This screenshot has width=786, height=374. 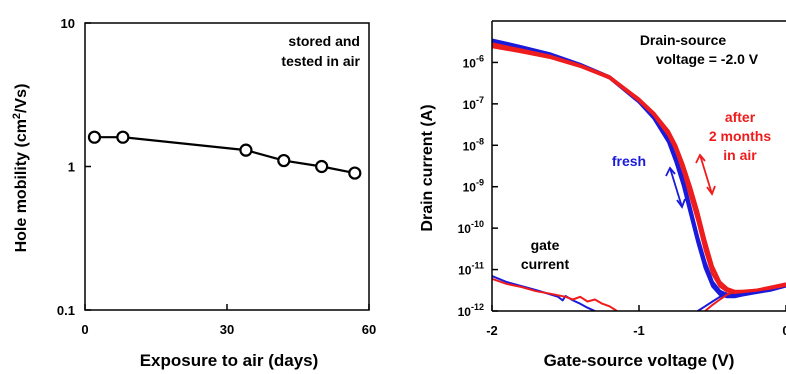 What do you see at coordinates (84, 329) in the screenshot?
I see `mobility-x-tick-label: 0` at bounding box center [84, 329].